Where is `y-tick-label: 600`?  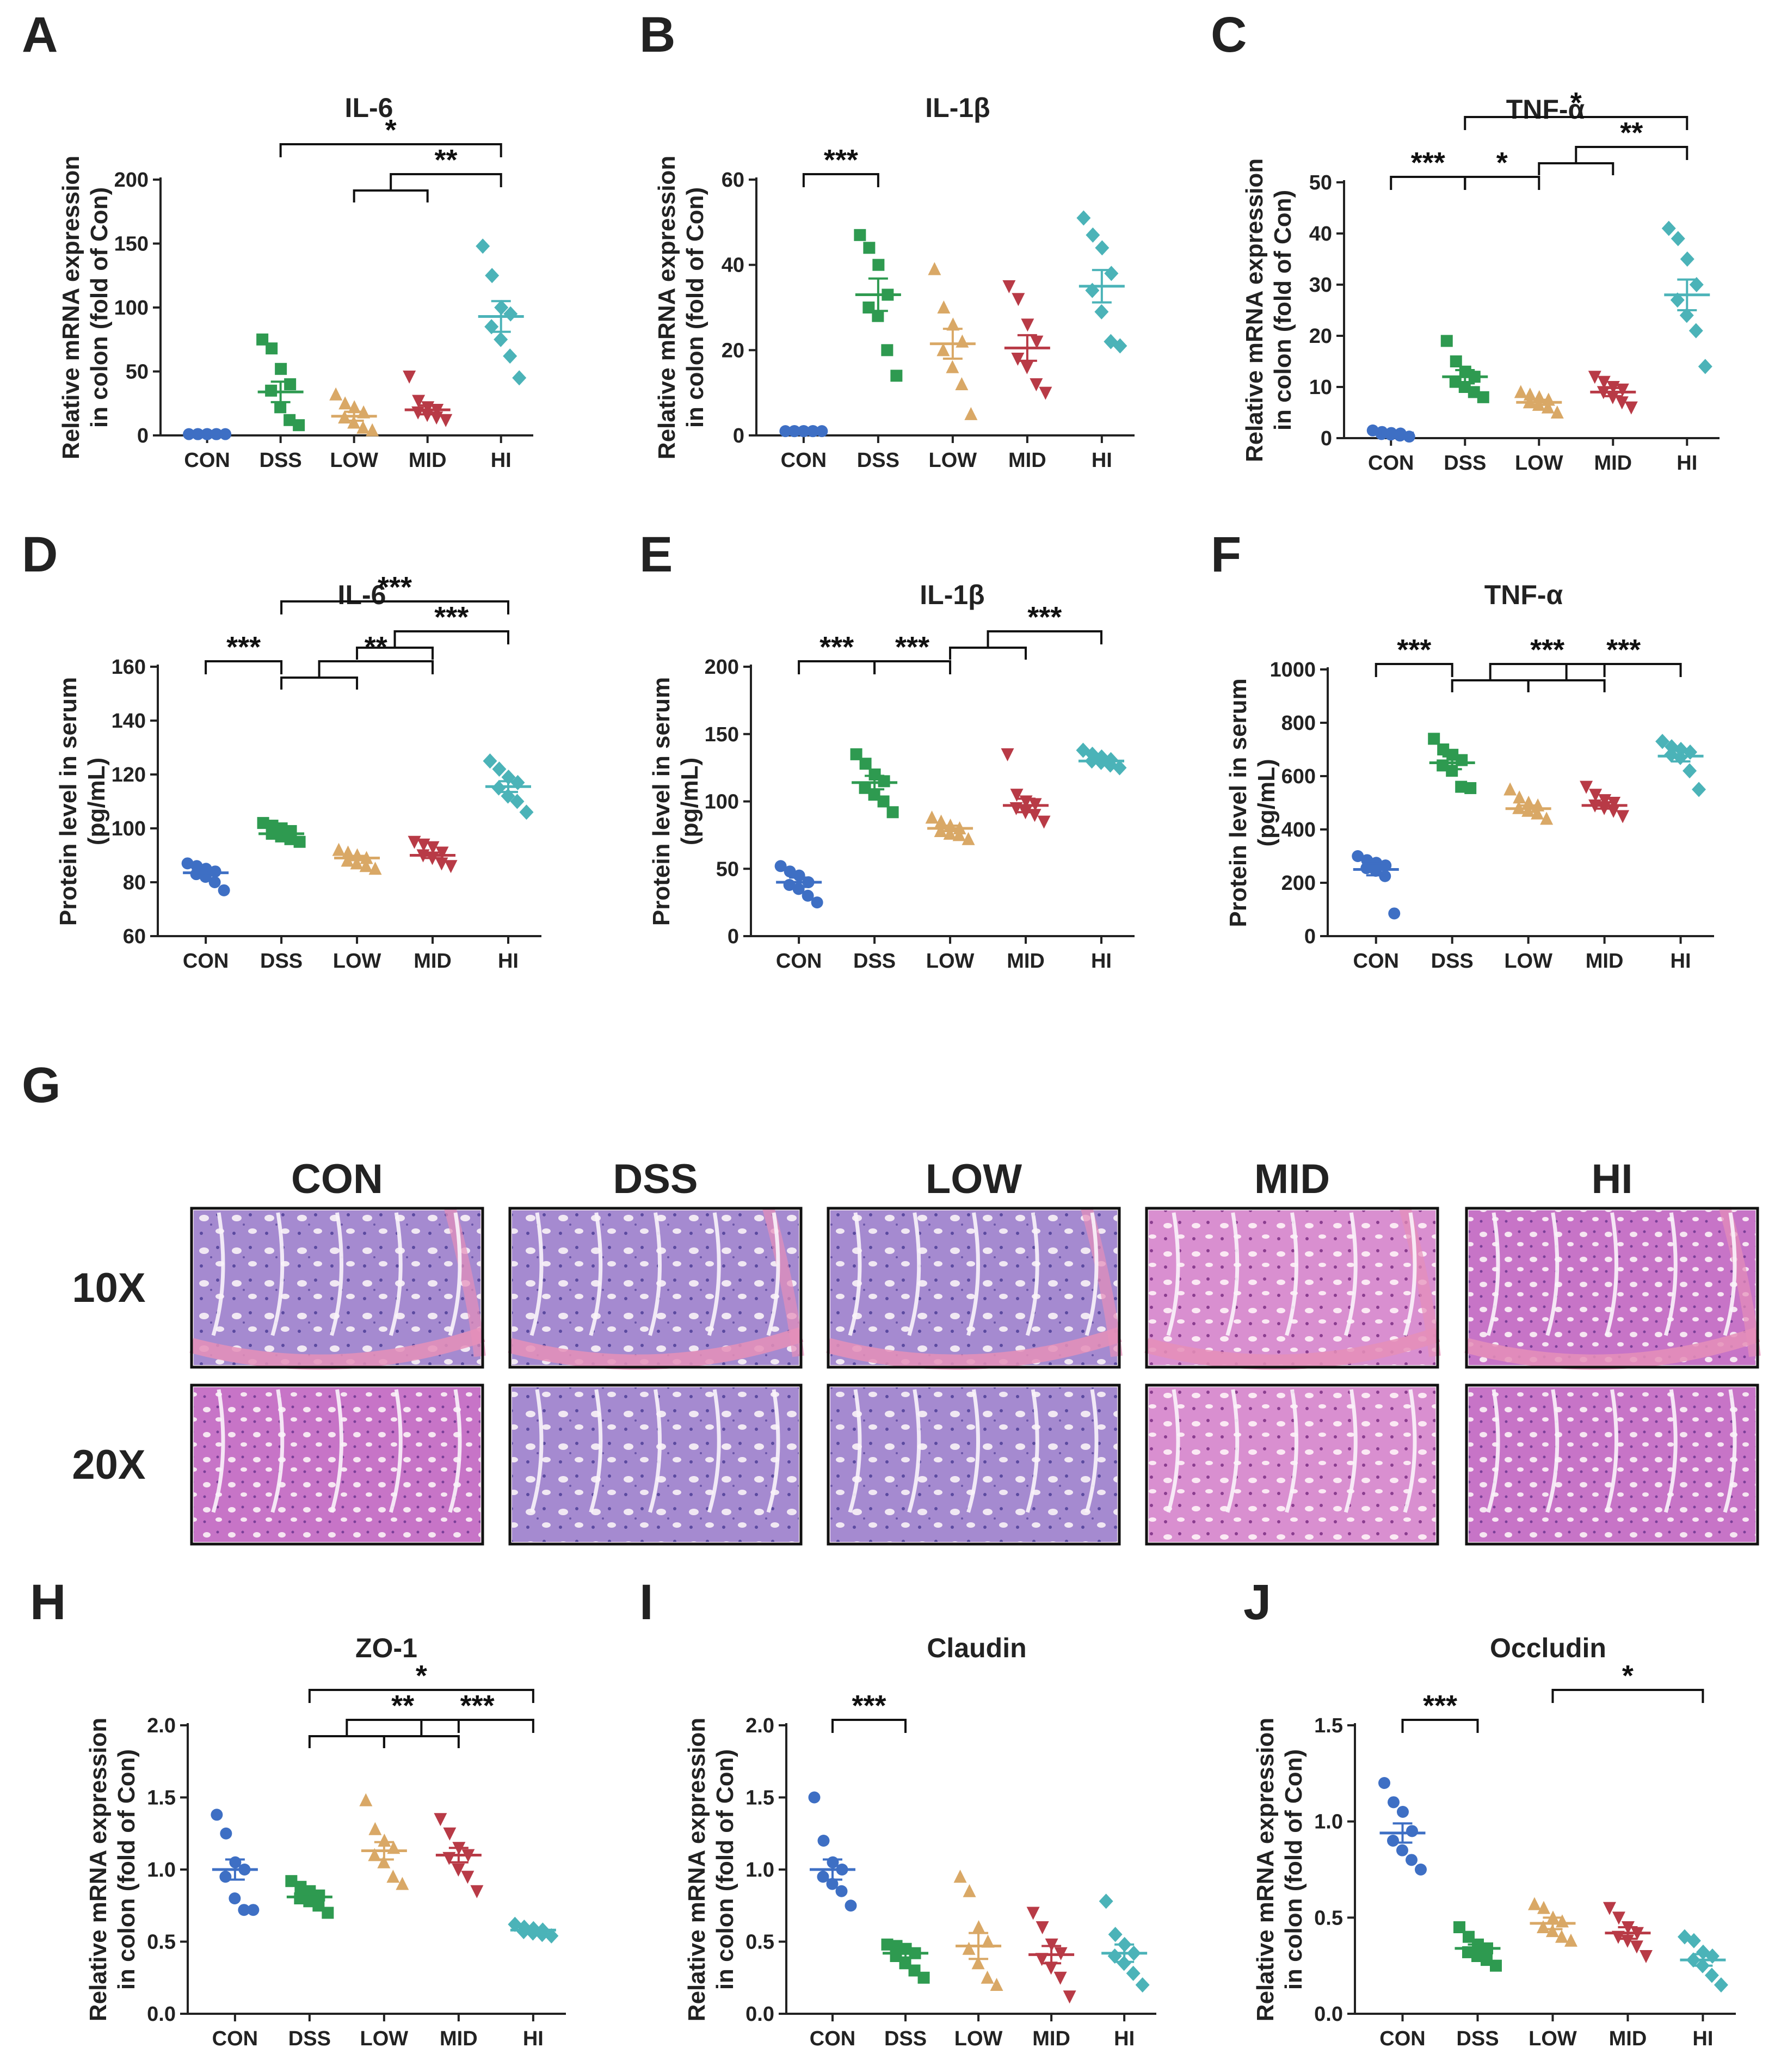 y-tick-label: 600 is located at coordinates (1298, 776).